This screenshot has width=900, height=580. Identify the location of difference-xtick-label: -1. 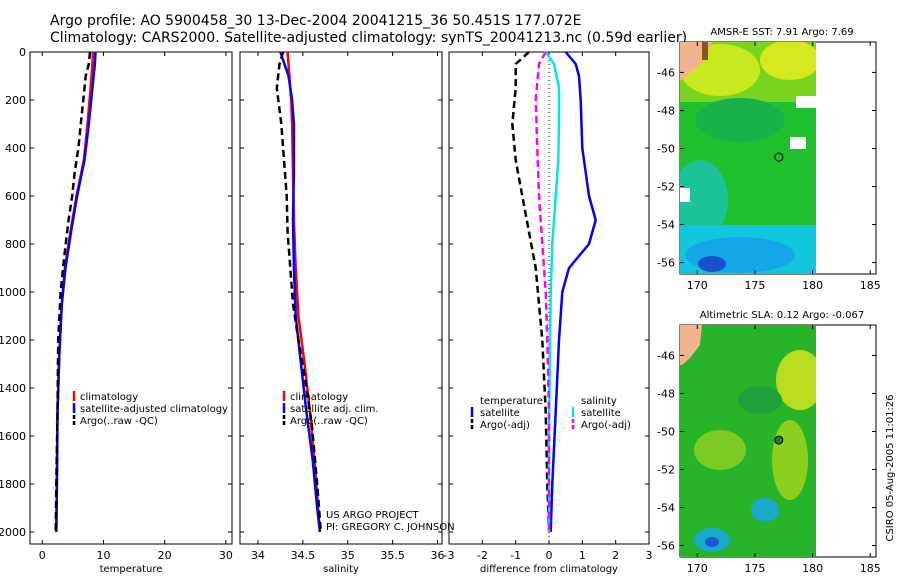
(515, 555).